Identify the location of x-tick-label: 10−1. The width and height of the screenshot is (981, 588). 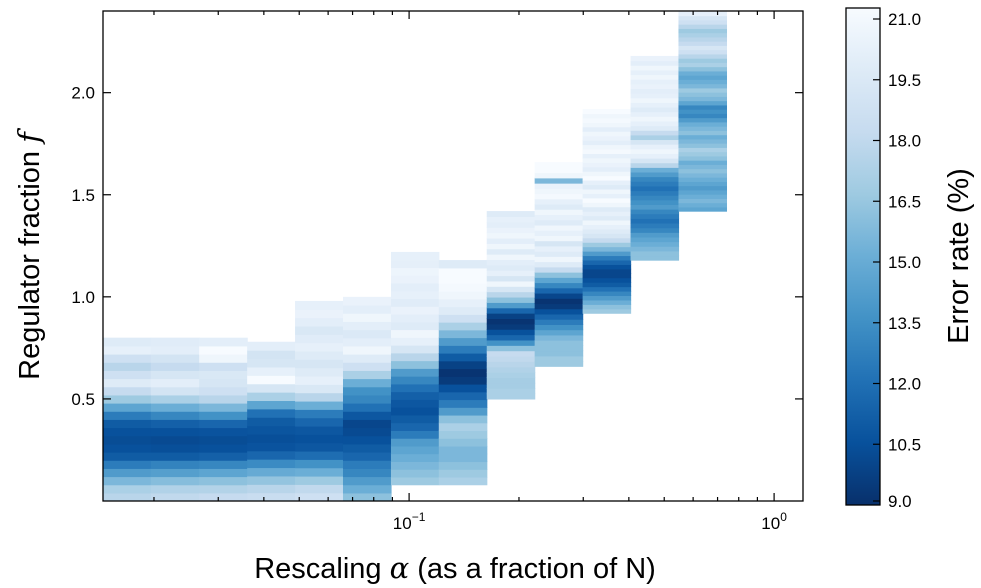
(409, 521).